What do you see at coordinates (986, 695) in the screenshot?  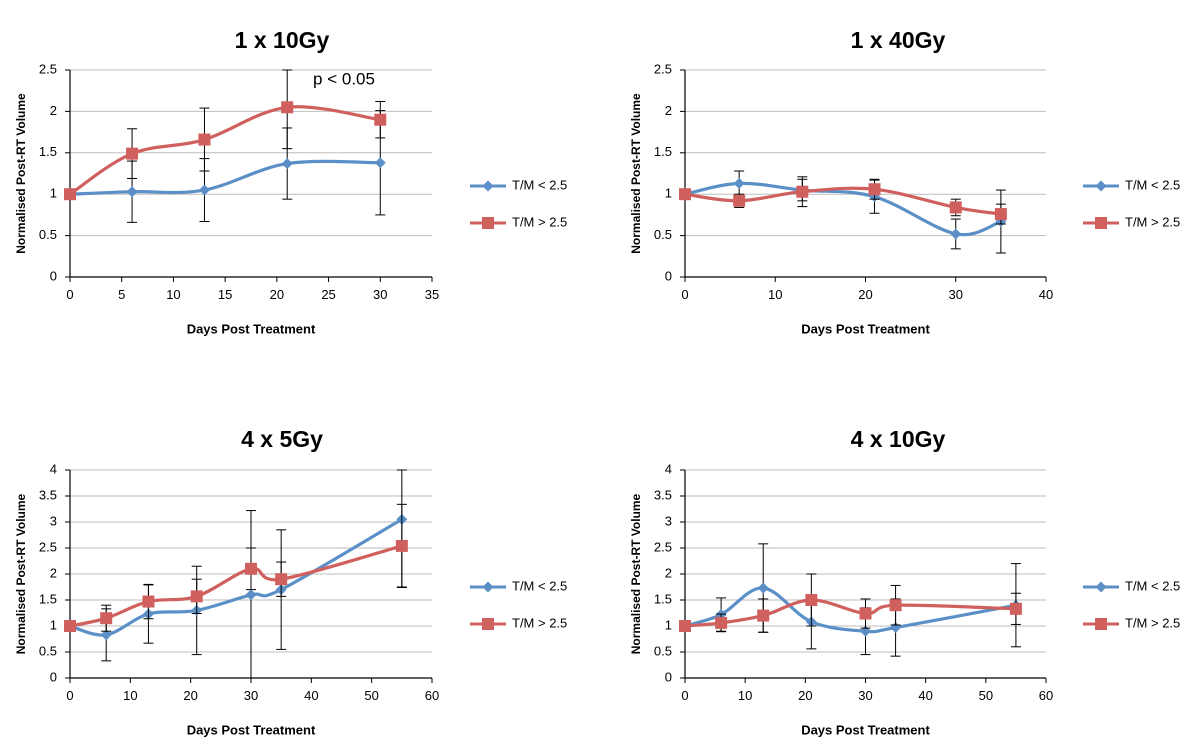 I see `x-tick-label: 50` at bounding box center [986, 695].